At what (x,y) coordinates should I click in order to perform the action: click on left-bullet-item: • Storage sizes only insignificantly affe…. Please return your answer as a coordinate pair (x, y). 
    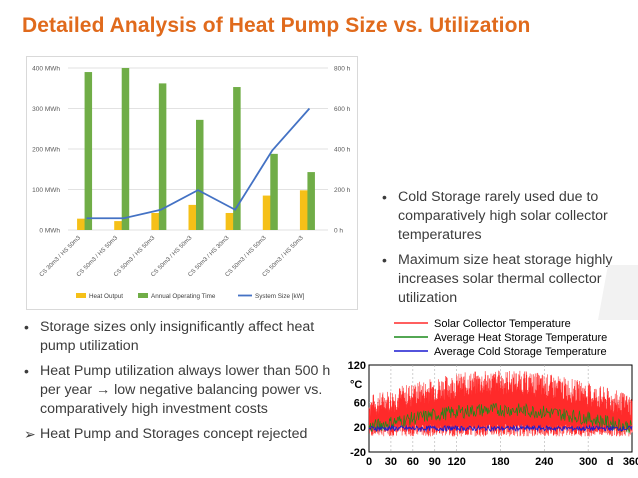
    Looking at the image, I should click on (181, 337).